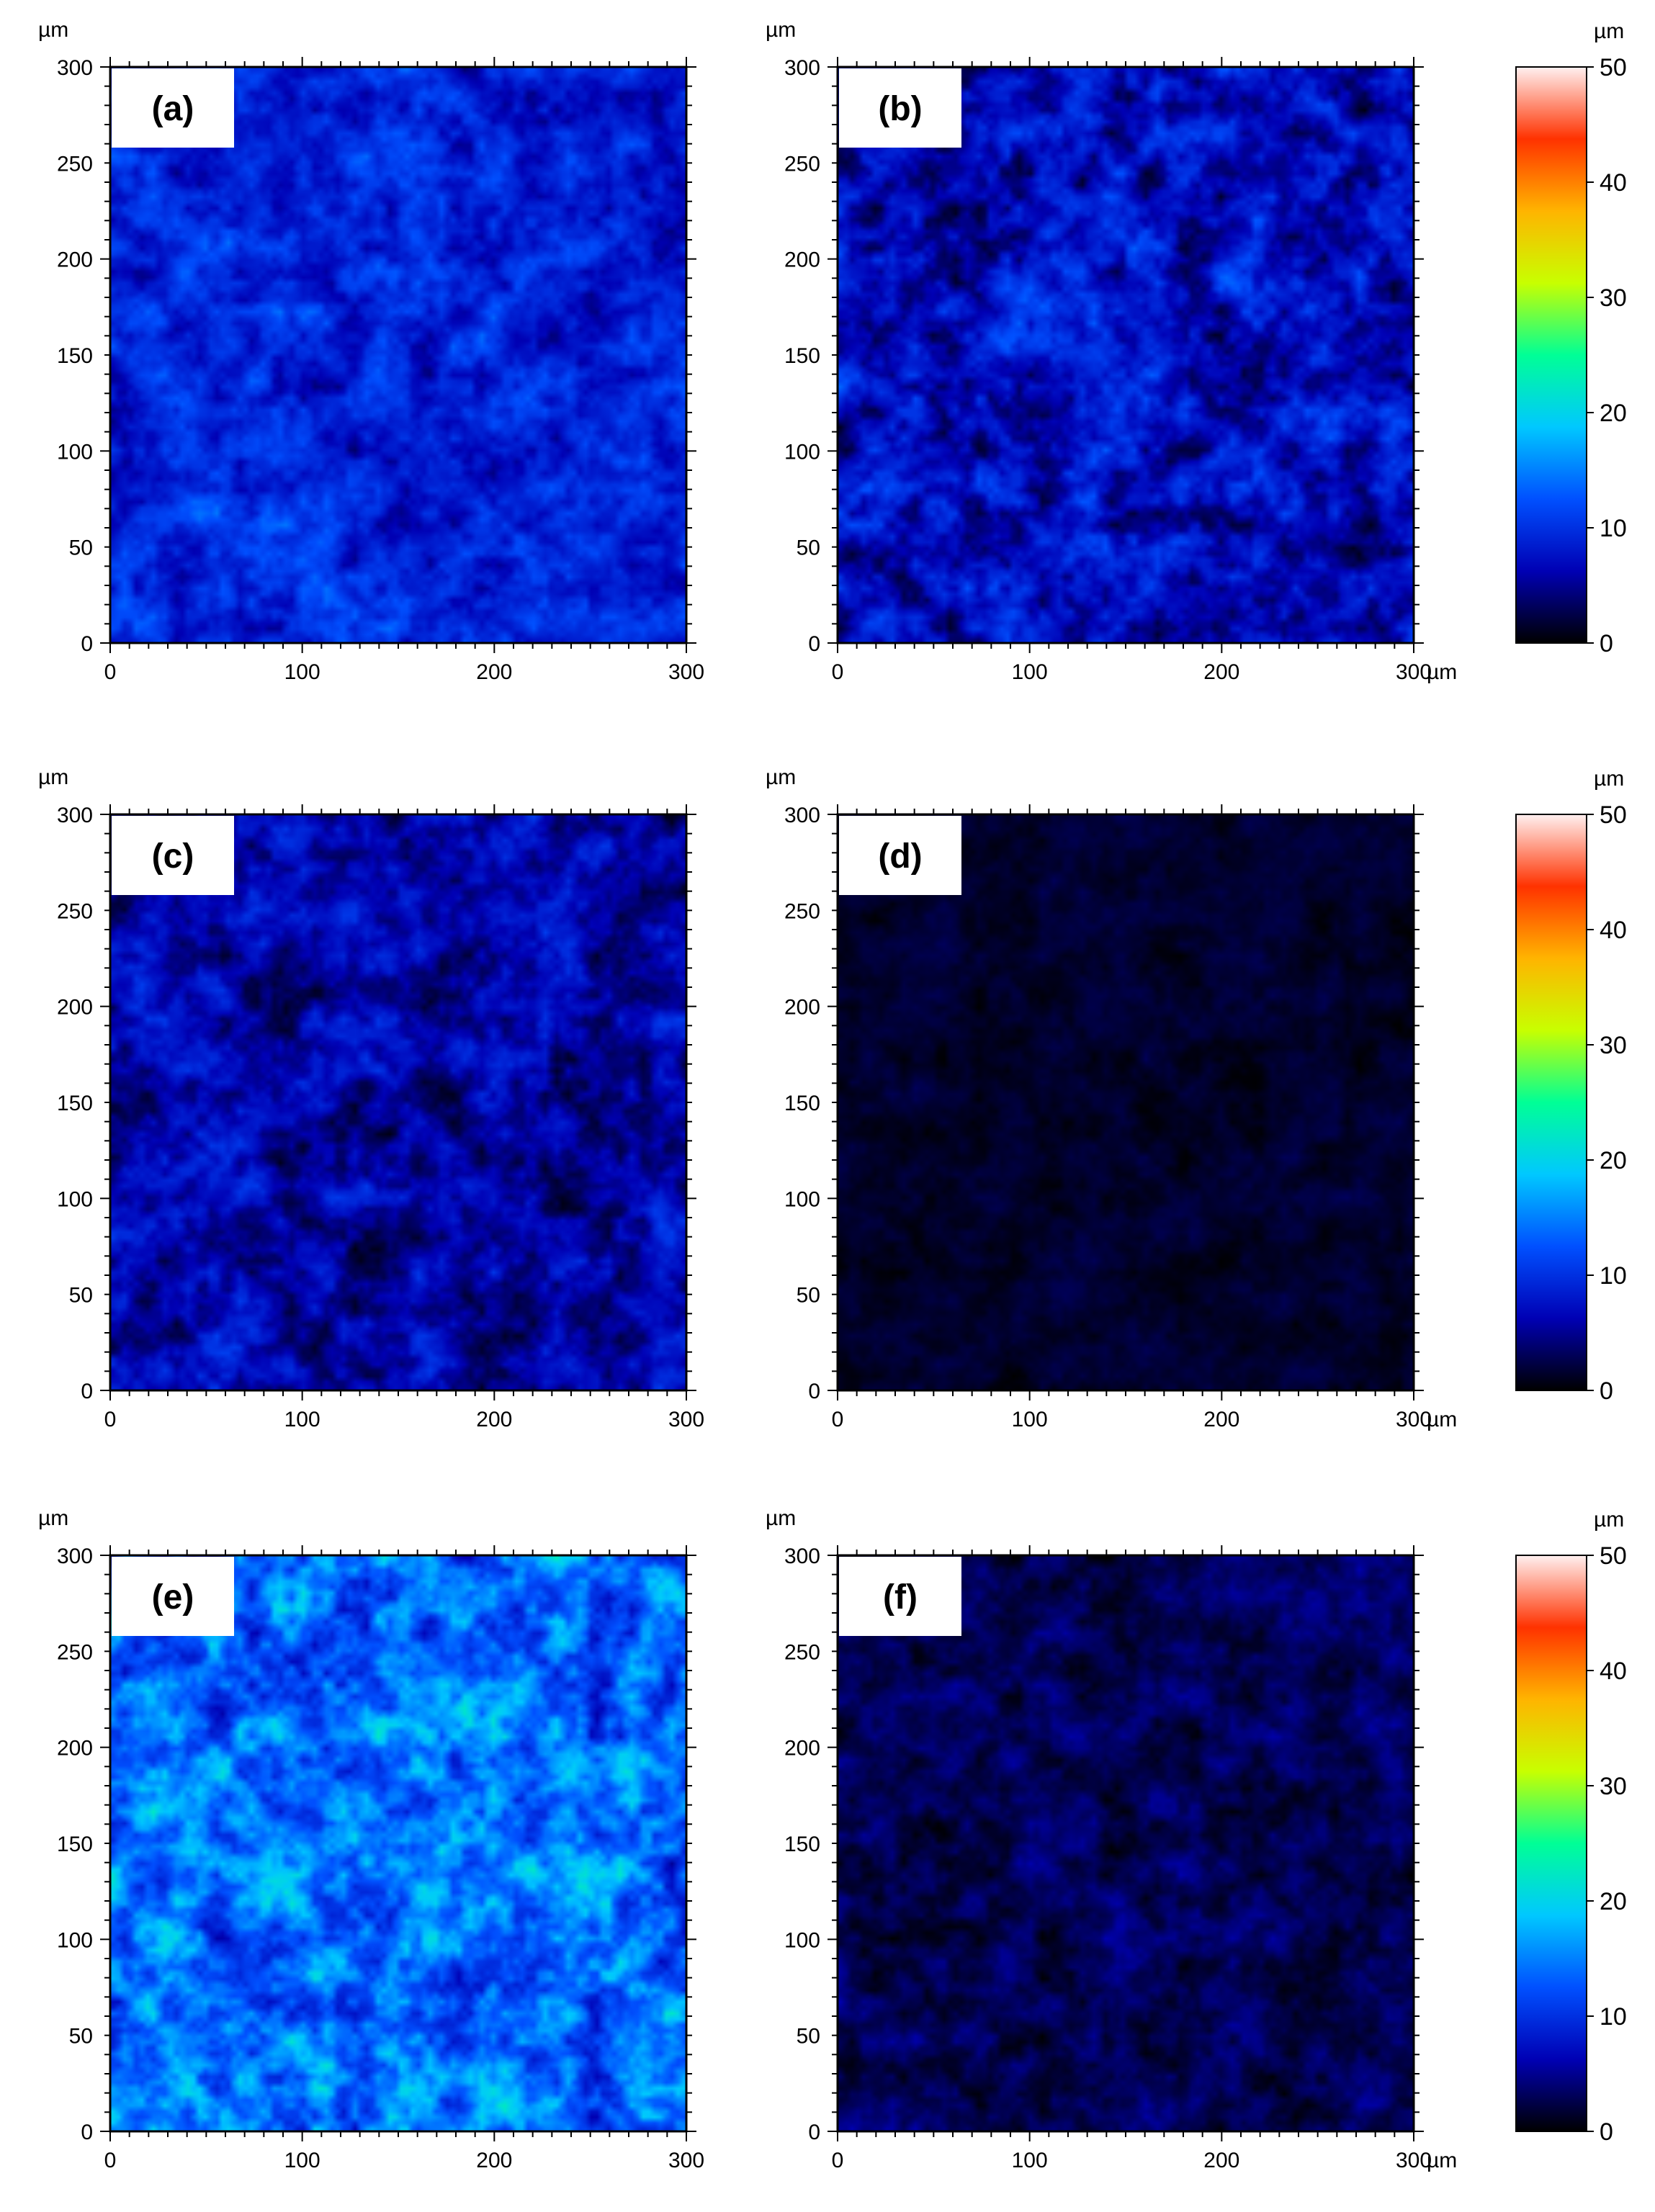 This screenshot has height=2212, width=1655. I want to click on panel-label: (a), so click(173, 109).